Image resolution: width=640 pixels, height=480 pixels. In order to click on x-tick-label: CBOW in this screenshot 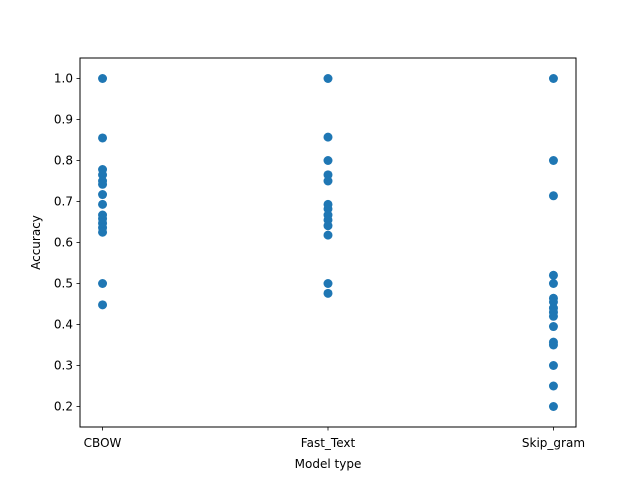, I will do `click(103, 443)`.